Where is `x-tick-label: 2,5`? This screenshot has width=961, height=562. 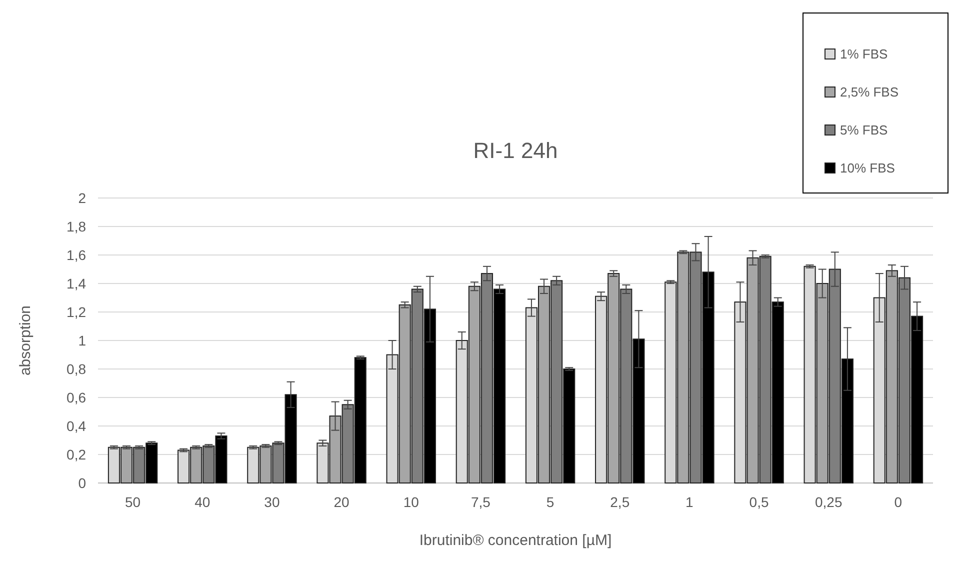
x-tick-label: 2,5 is located at coordinates (620, 502).